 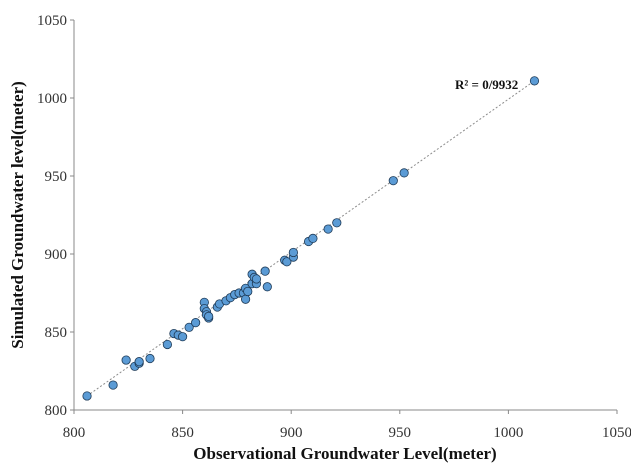 What do you see at coordinates (56, 177) in the screenshot?
I see `y-tick-label: 950` at bounding box center [56, 177].